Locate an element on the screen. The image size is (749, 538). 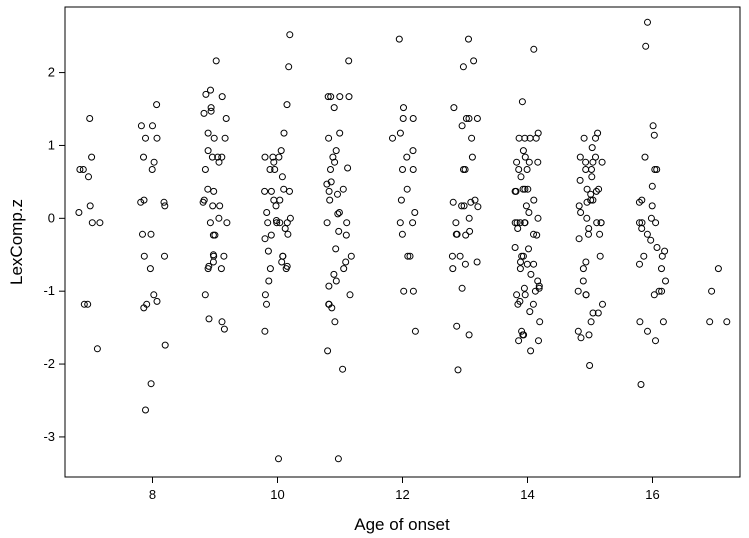
y-tick-label: 1 is located at coordinates (51, 144).